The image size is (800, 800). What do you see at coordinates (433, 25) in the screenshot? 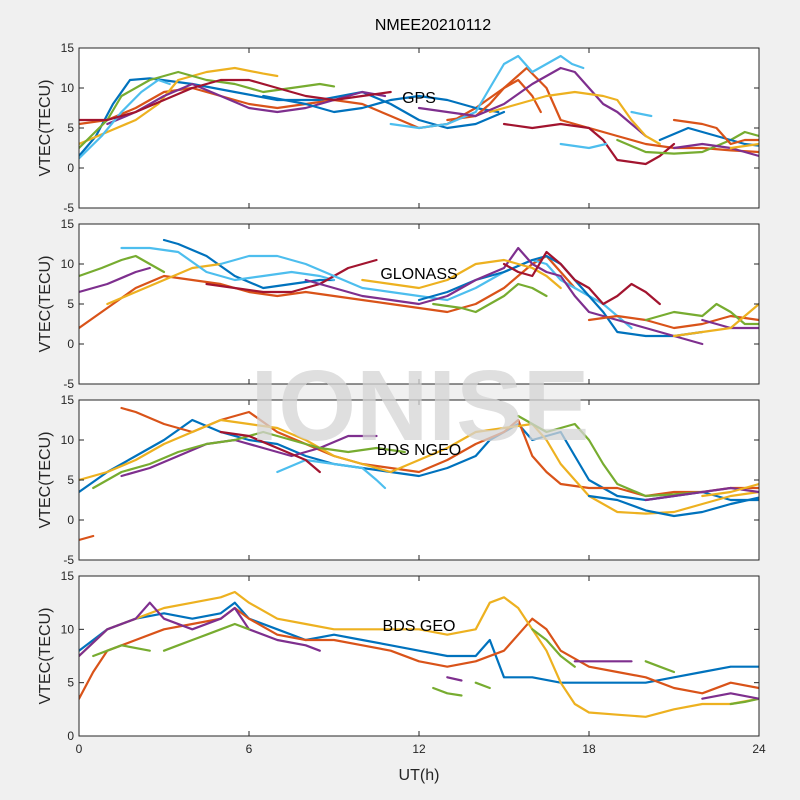
I see `figure-title: NMEE20210112` at bounding box center [433, 25].